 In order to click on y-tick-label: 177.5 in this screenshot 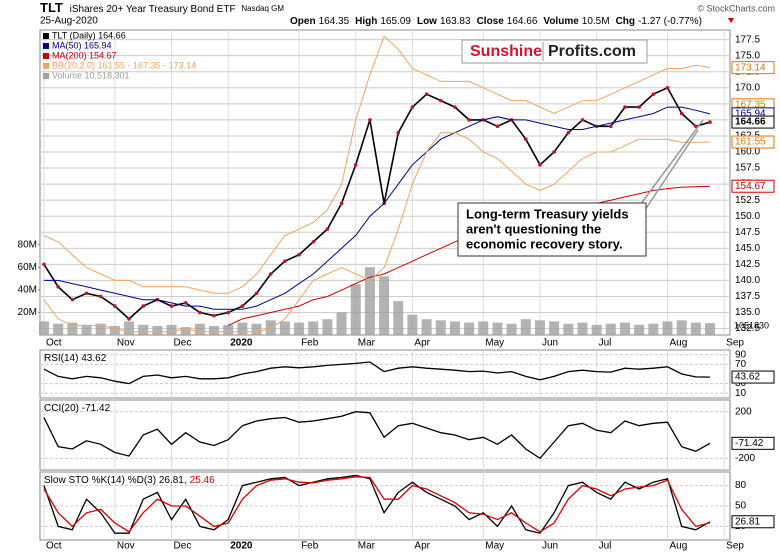, I will do `click(747, 39)`.